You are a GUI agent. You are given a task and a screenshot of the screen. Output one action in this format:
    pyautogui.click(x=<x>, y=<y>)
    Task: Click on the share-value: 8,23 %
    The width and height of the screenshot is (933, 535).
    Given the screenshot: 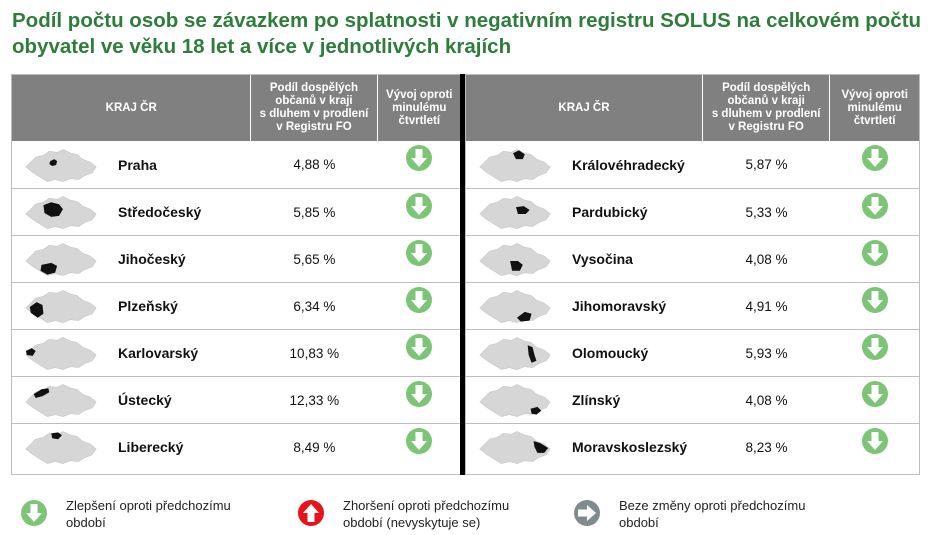 What is the action you would take?
    pyautogui.click(x=766, y=447)
    